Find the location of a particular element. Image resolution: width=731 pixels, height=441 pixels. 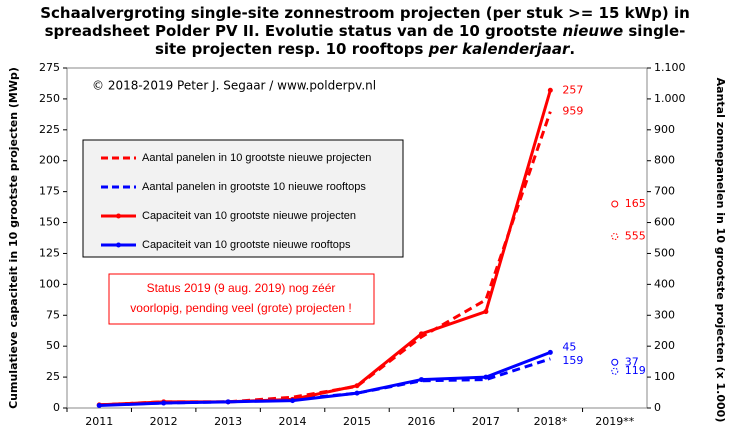

y2-tick-label: 200 is located at coordinates (664, 345).